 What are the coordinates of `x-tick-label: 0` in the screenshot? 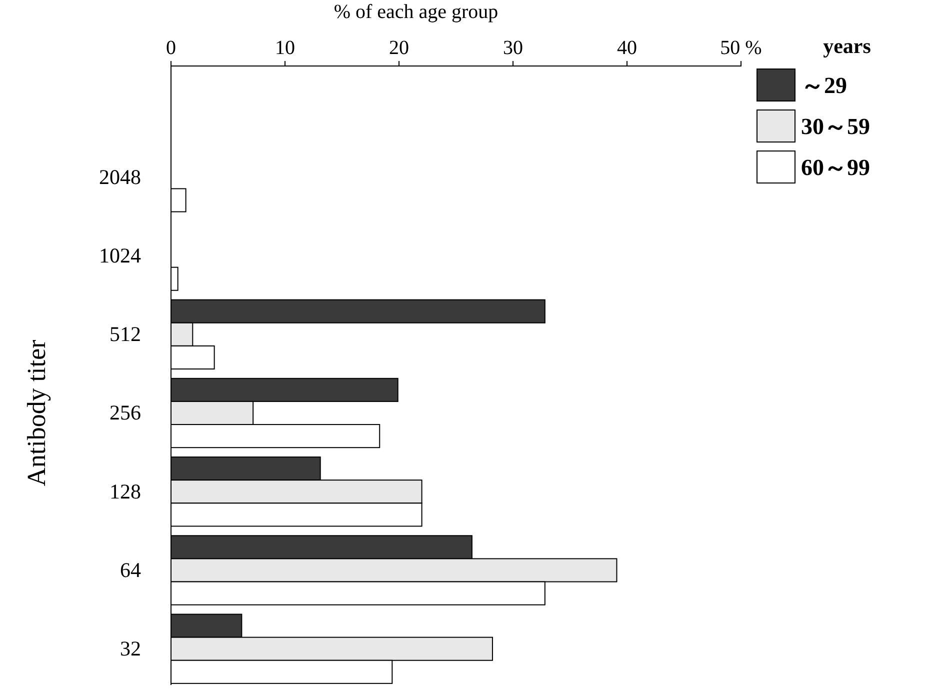 It's located at (171, 48).